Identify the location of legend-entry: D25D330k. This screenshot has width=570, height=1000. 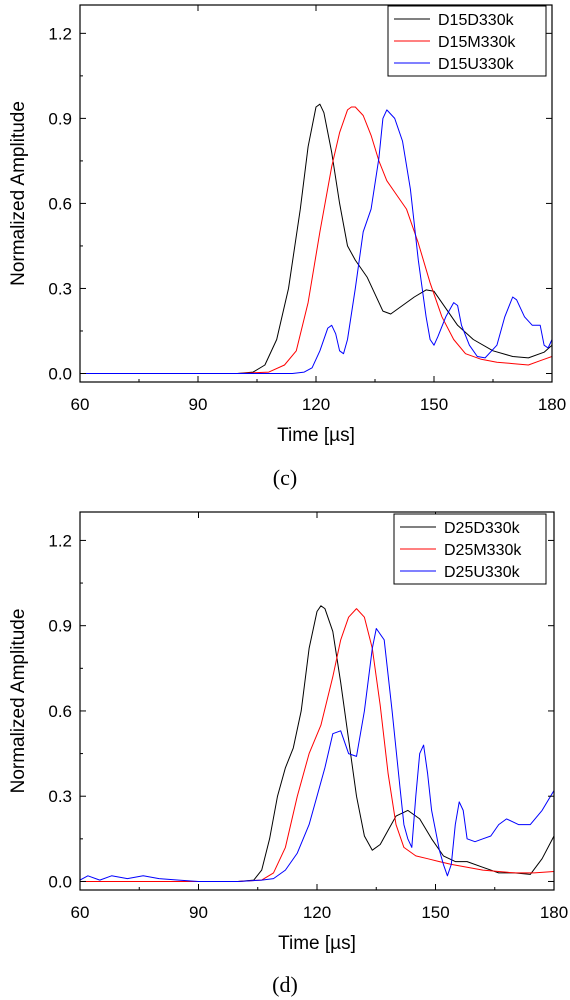
(482, 528).